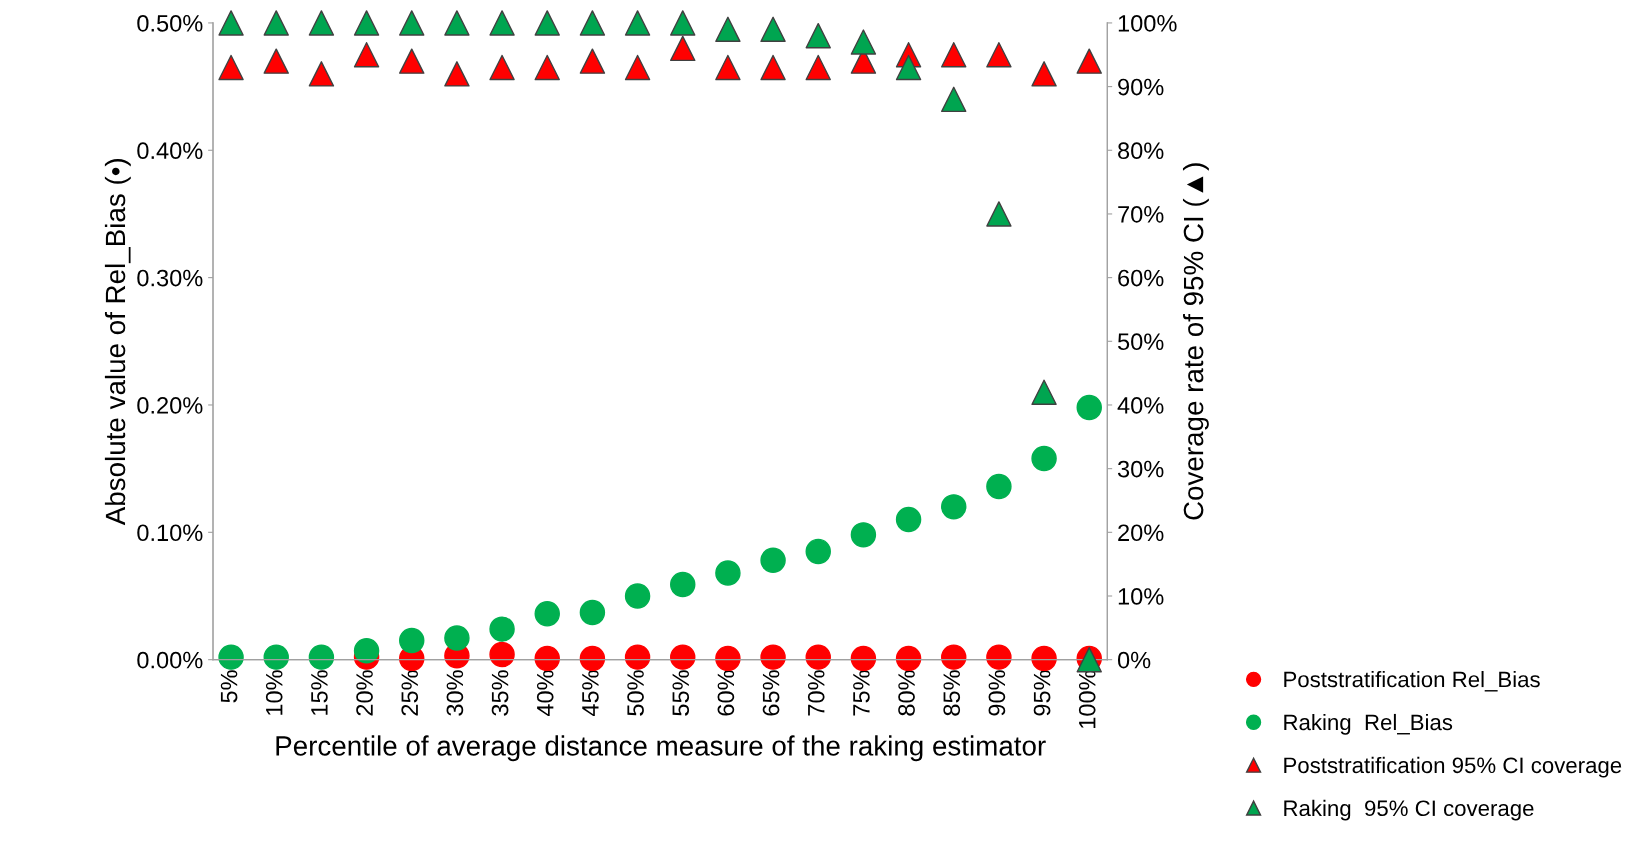 The width and height of the screenshot is (1626, 849). Describe the element at coordinates (590, 693) in the screenshot. I see `x-tick-label: 45%` at that location.